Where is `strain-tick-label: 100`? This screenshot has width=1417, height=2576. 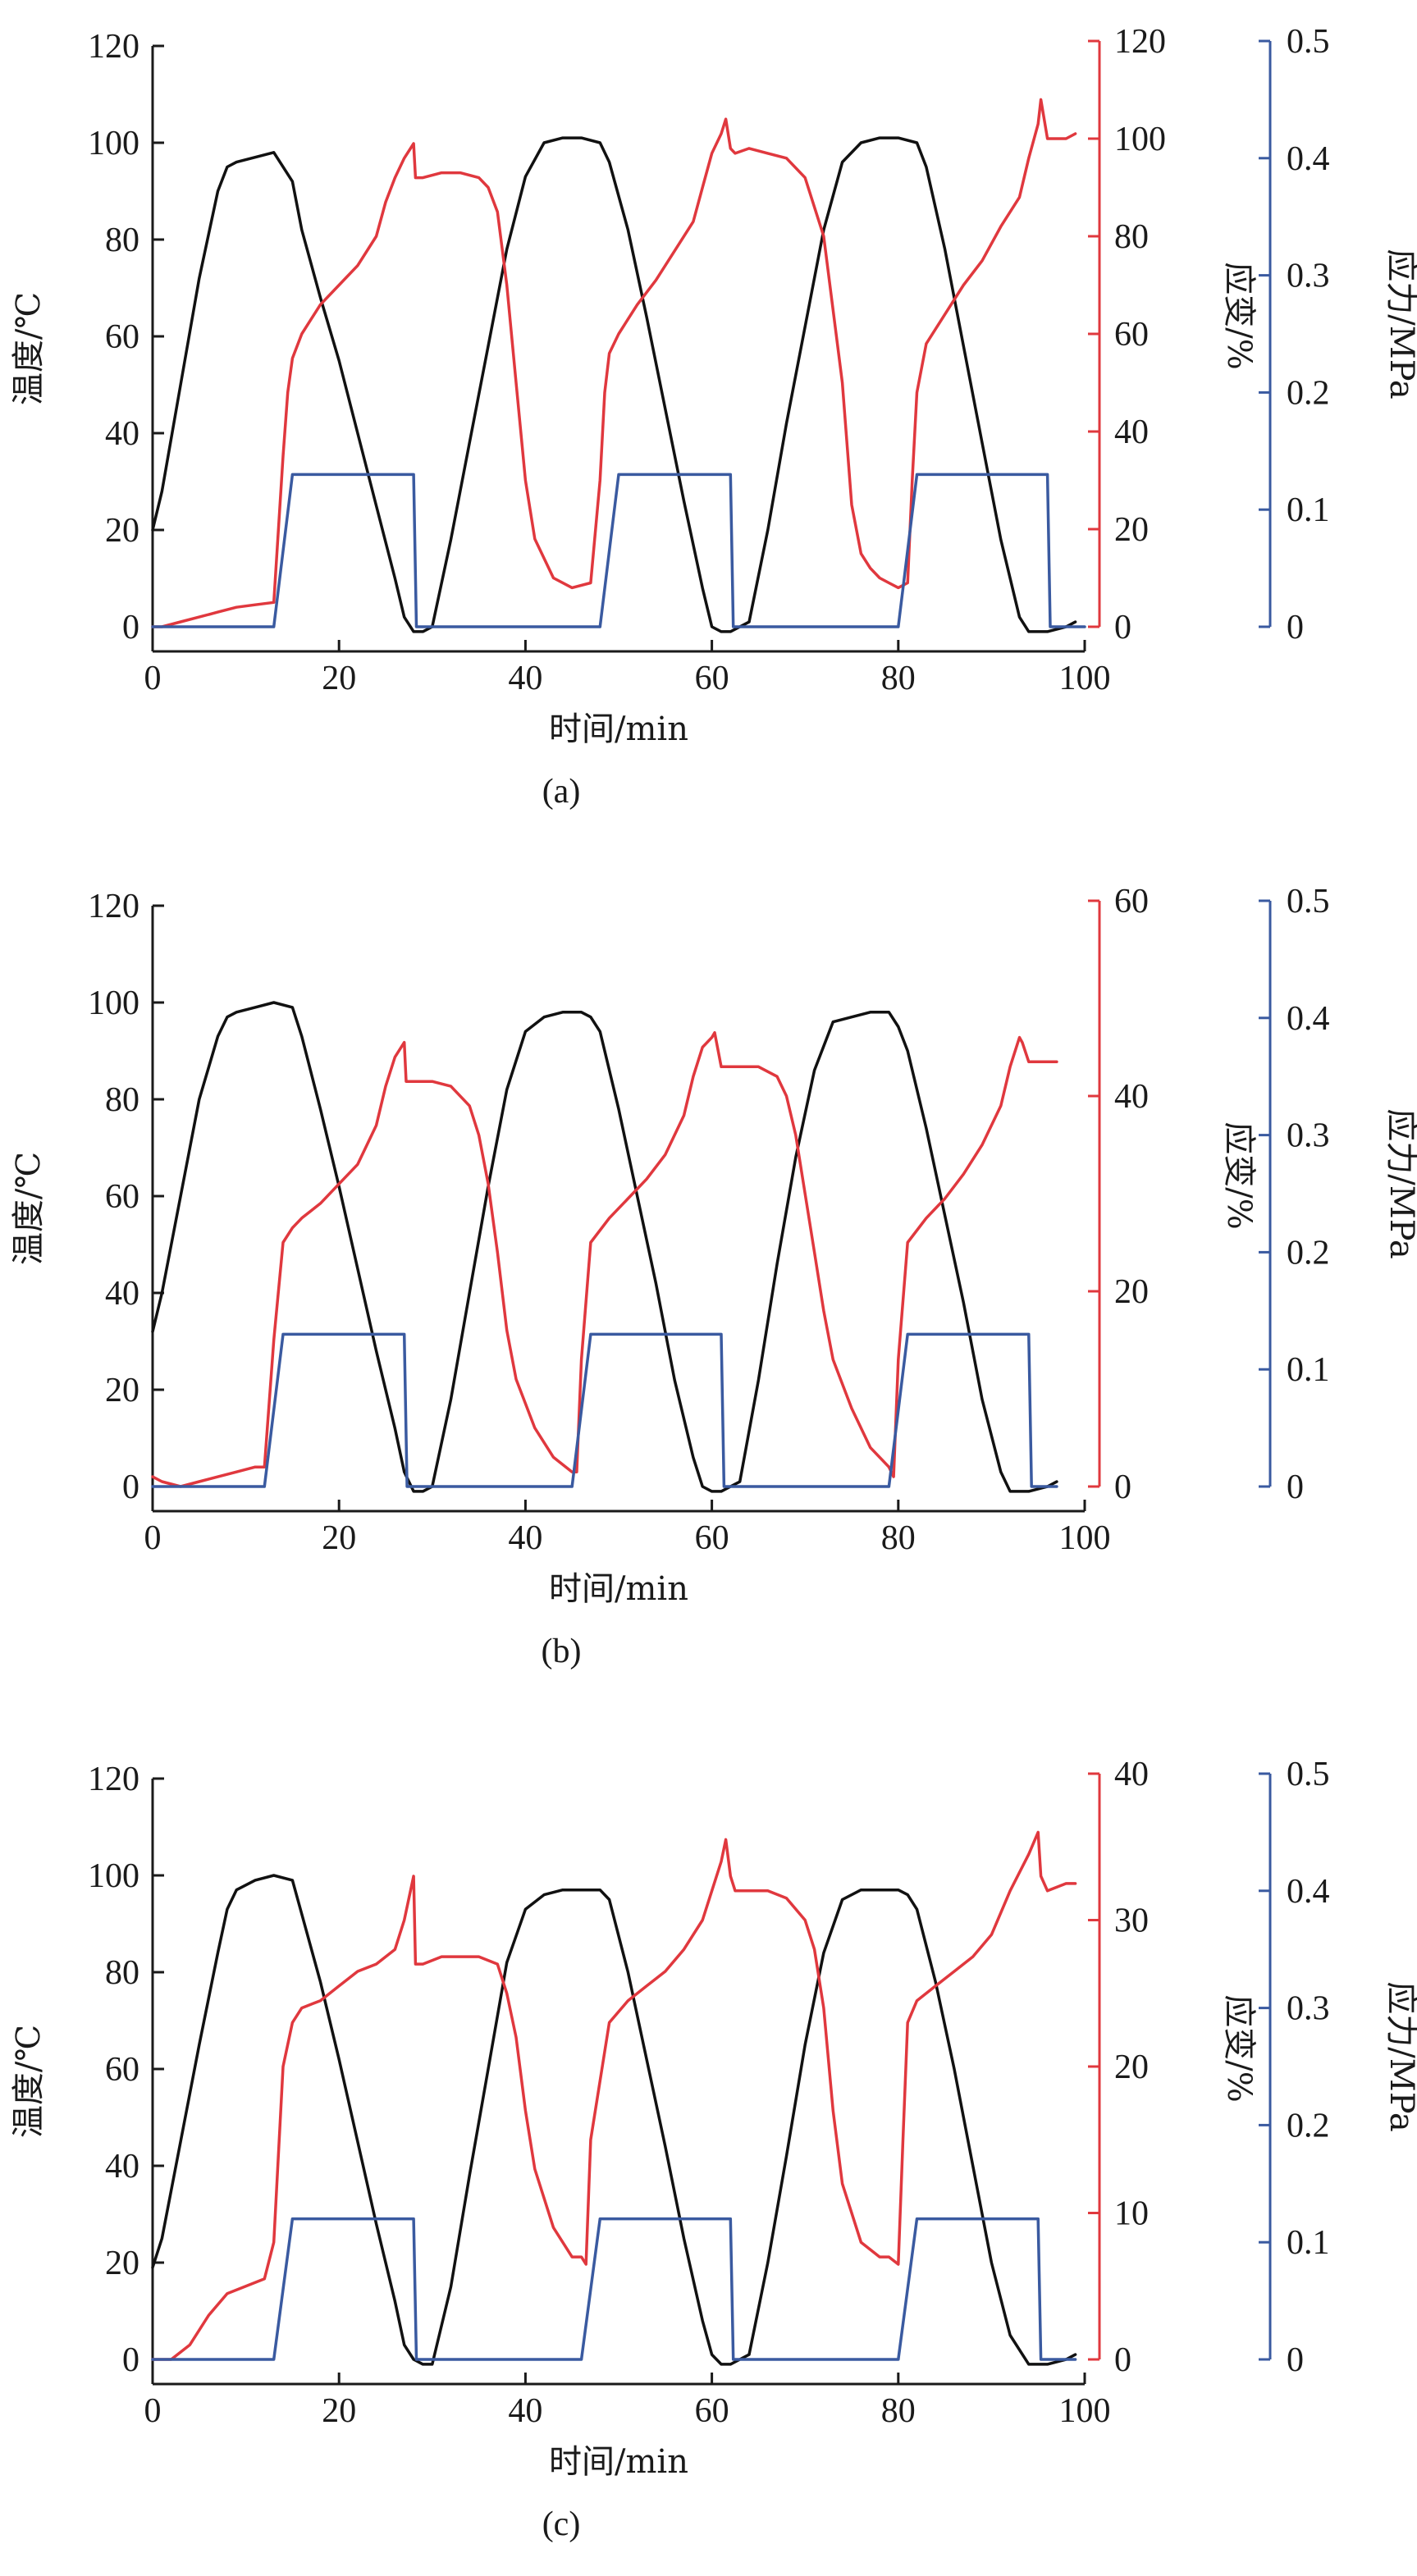 strain-tick-label: 100 is located at coordinates (1140, 139).